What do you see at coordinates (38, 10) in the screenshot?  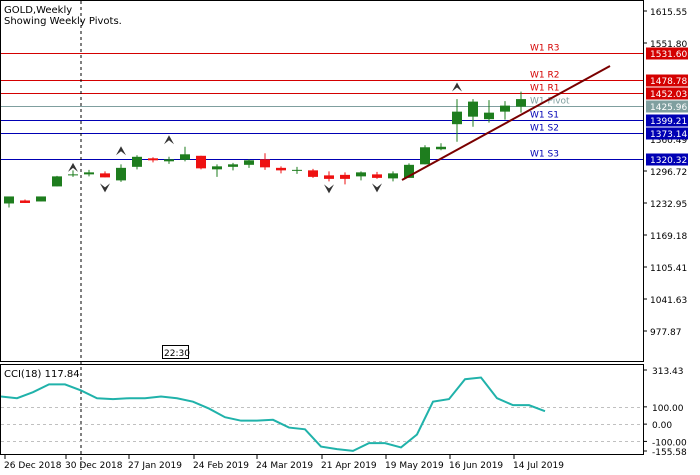 I see `symbol-title: GOLD,Weekly` at bounding box center [38, 10].